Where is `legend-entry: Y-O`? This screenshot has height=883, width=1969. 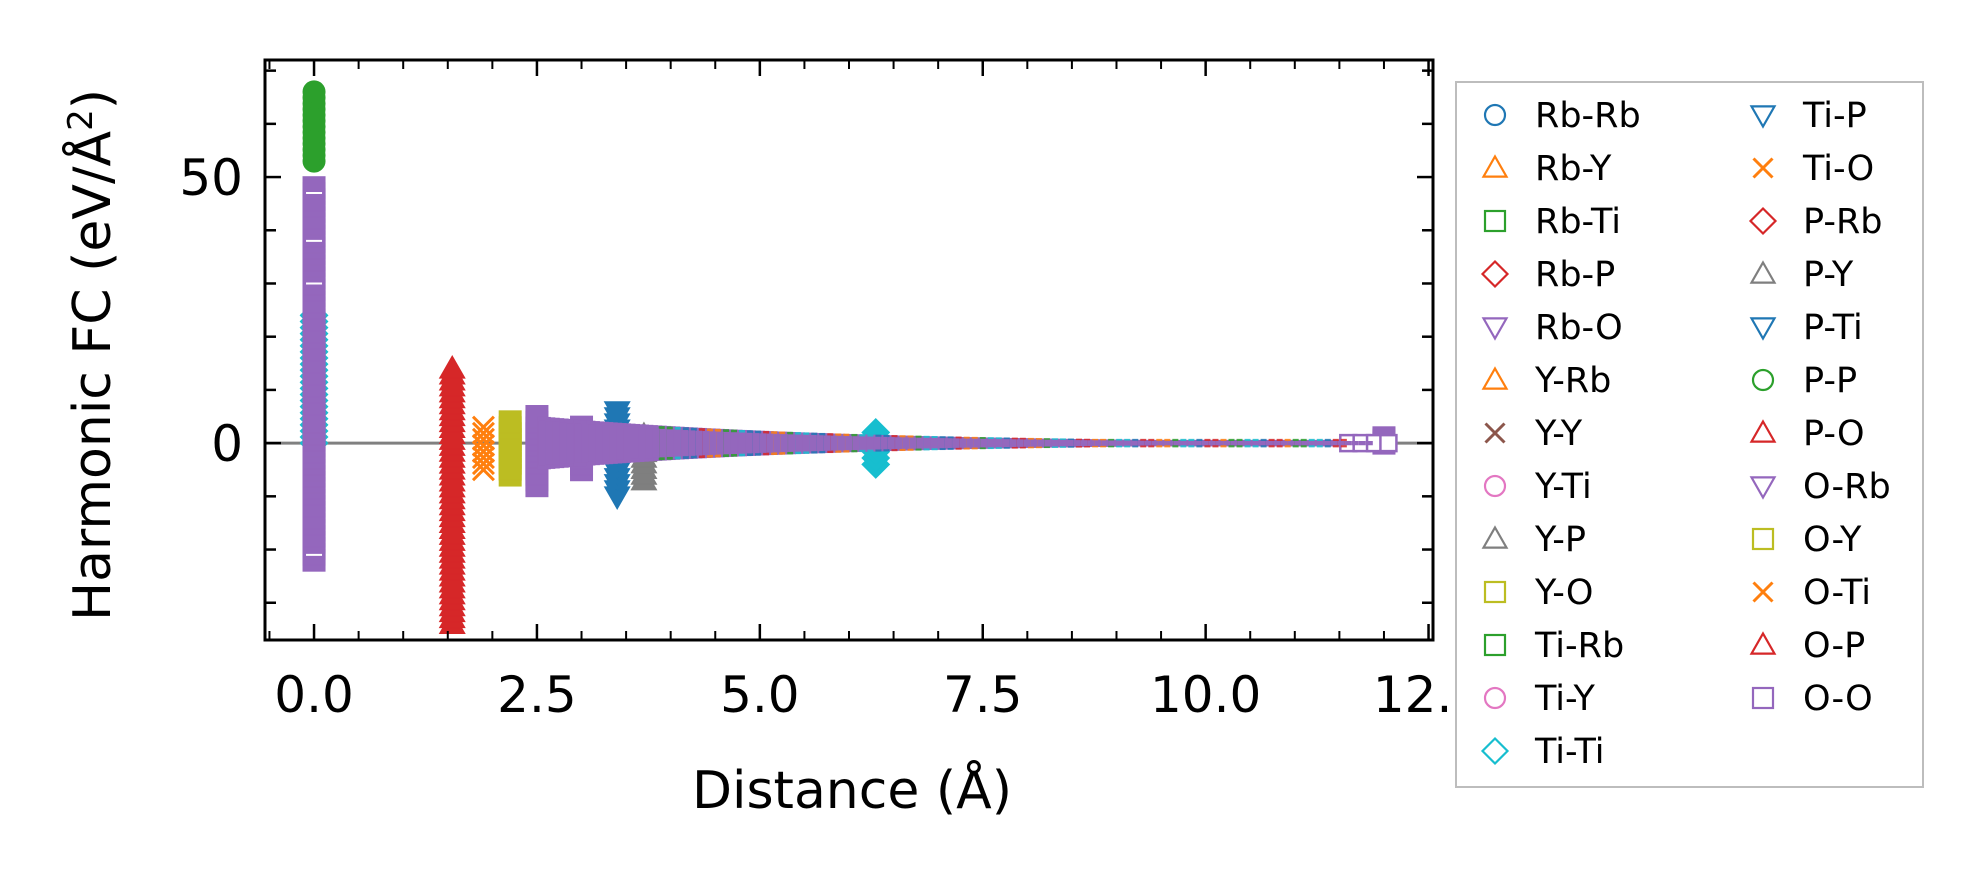 legend-entry: Y-O is located at coordinates (1538, 593).